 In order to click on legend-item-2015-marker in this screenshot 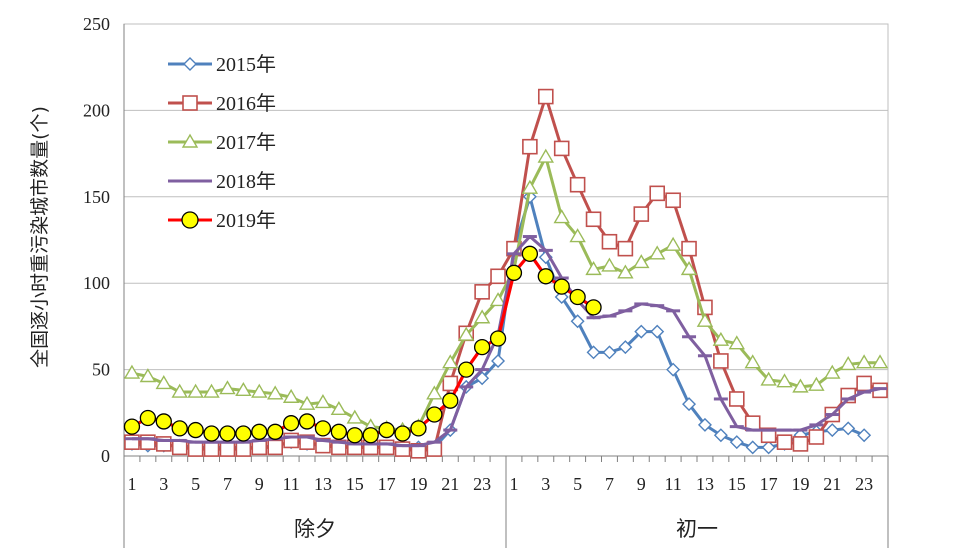, I will do `click(190, 64)`.